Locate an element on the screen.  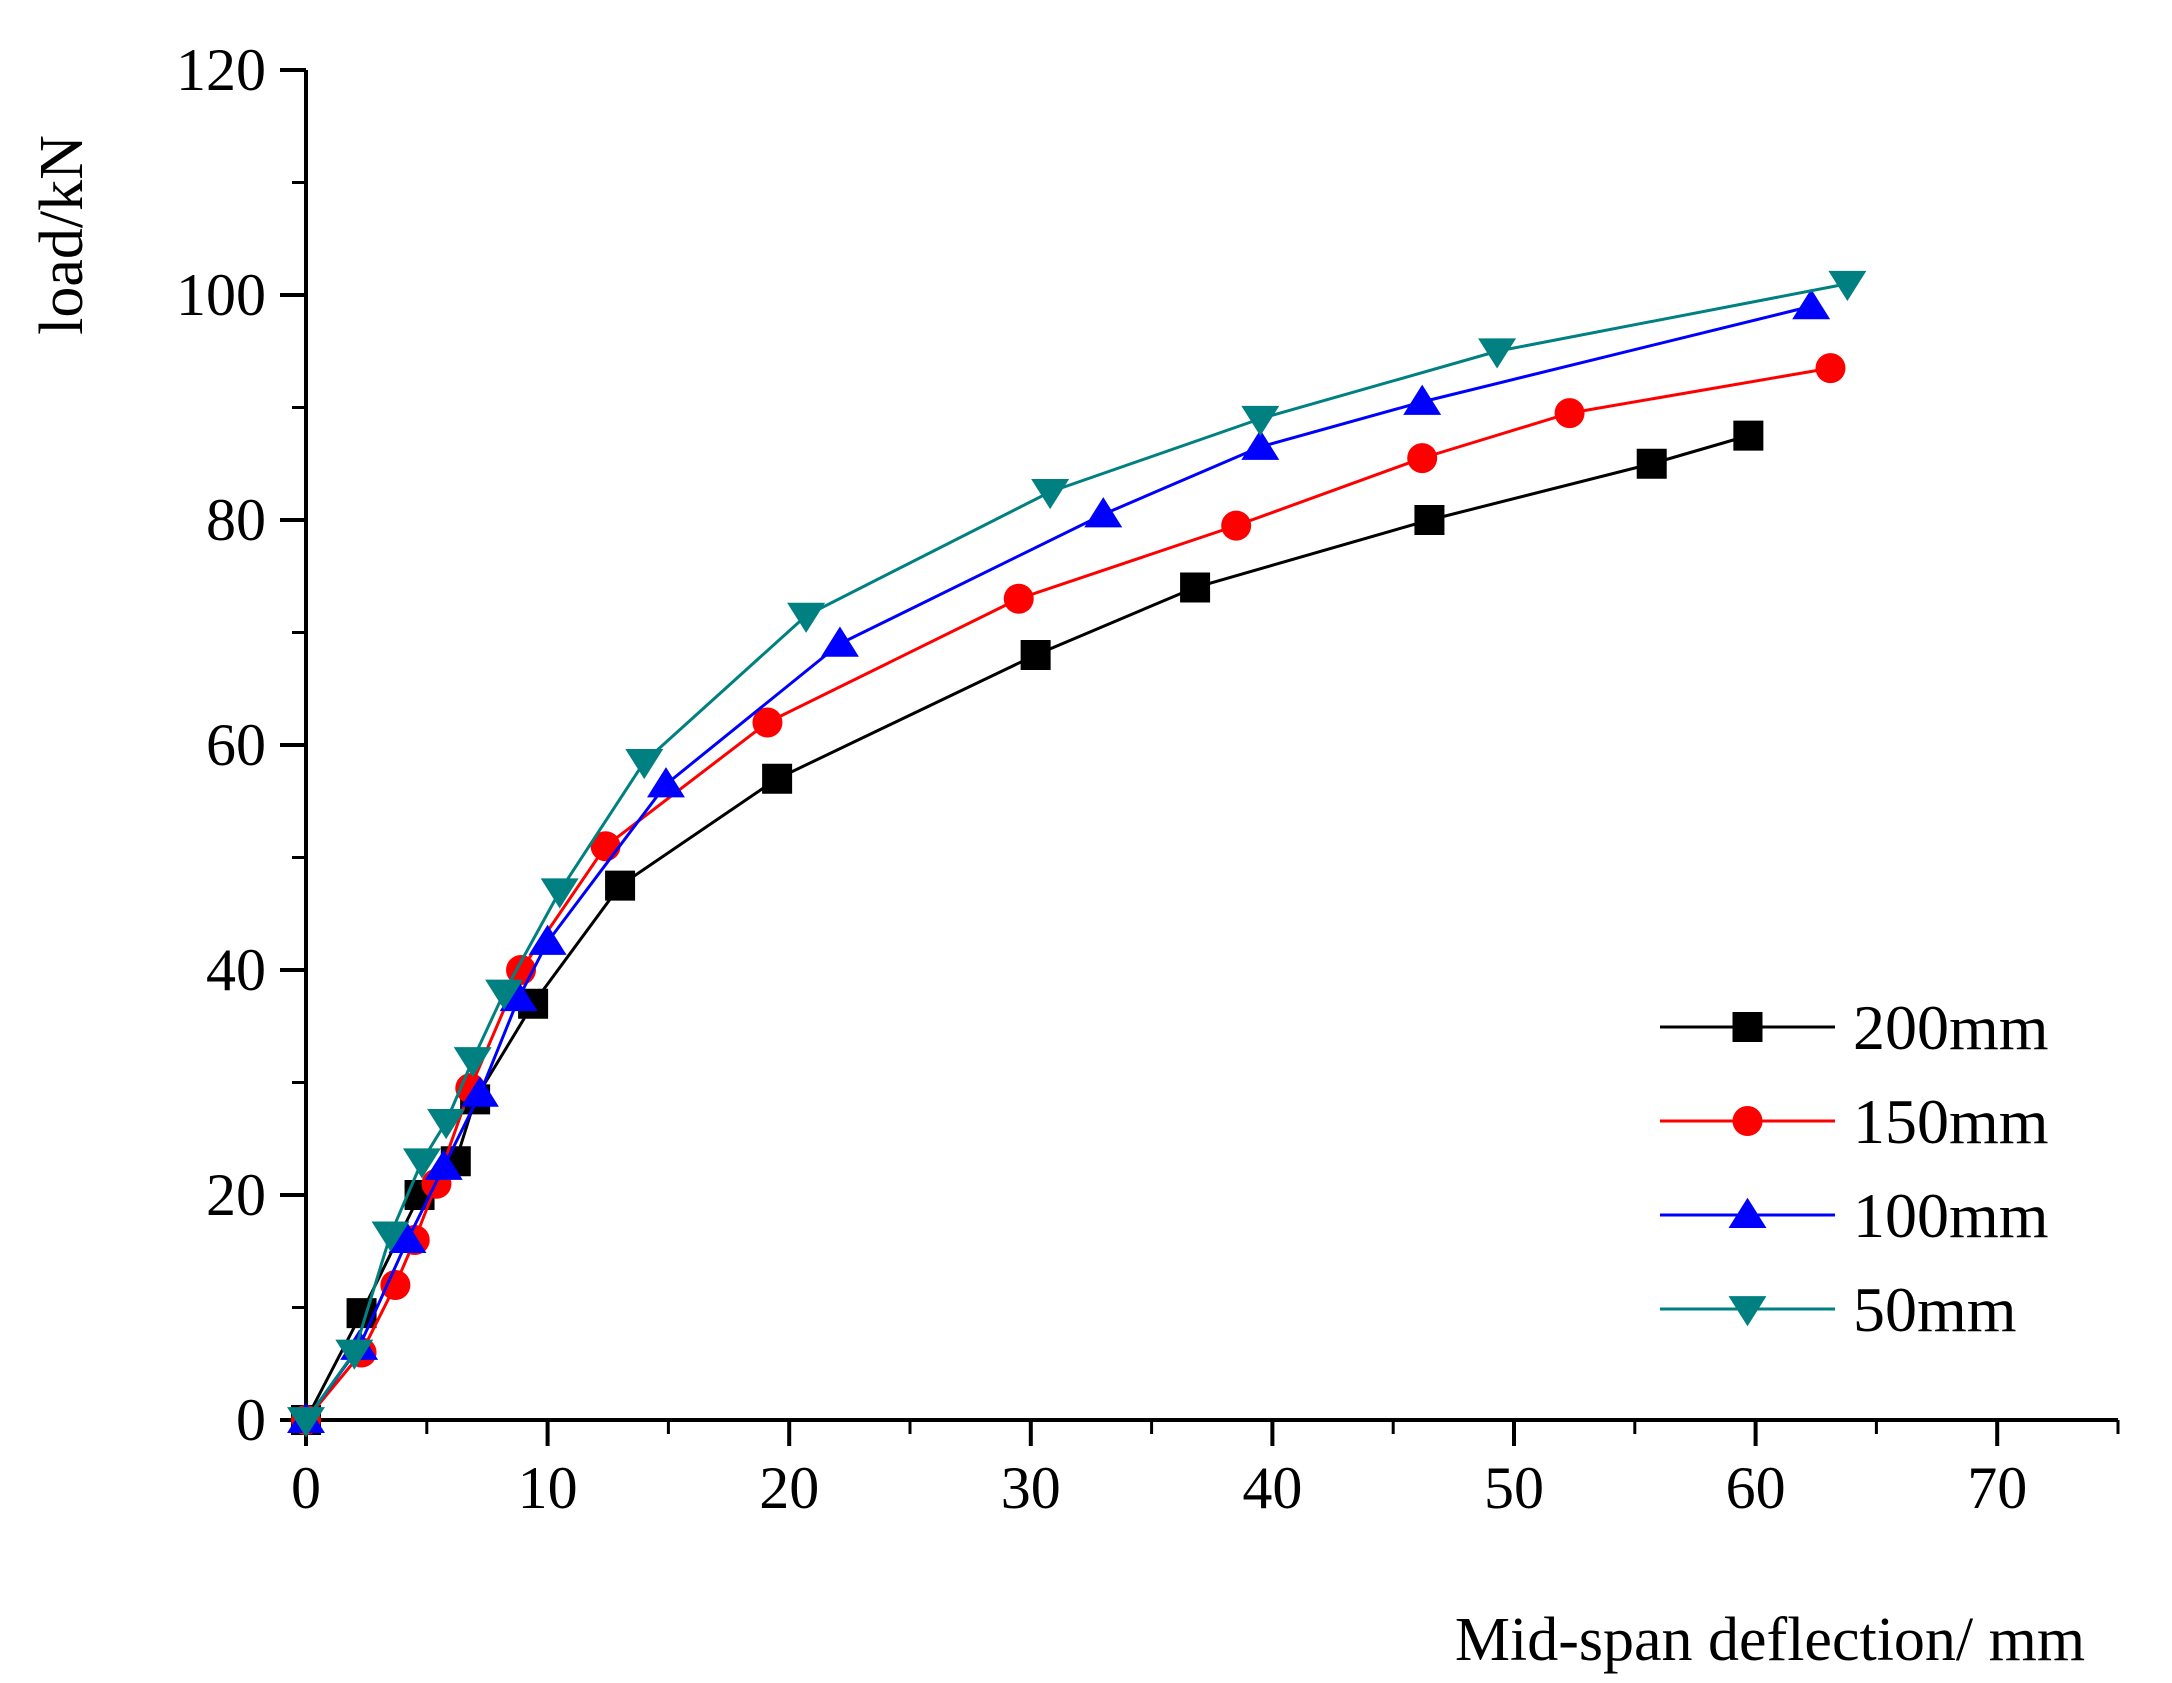
legend-label: 100mm is located at coordinates (1951, 1215).